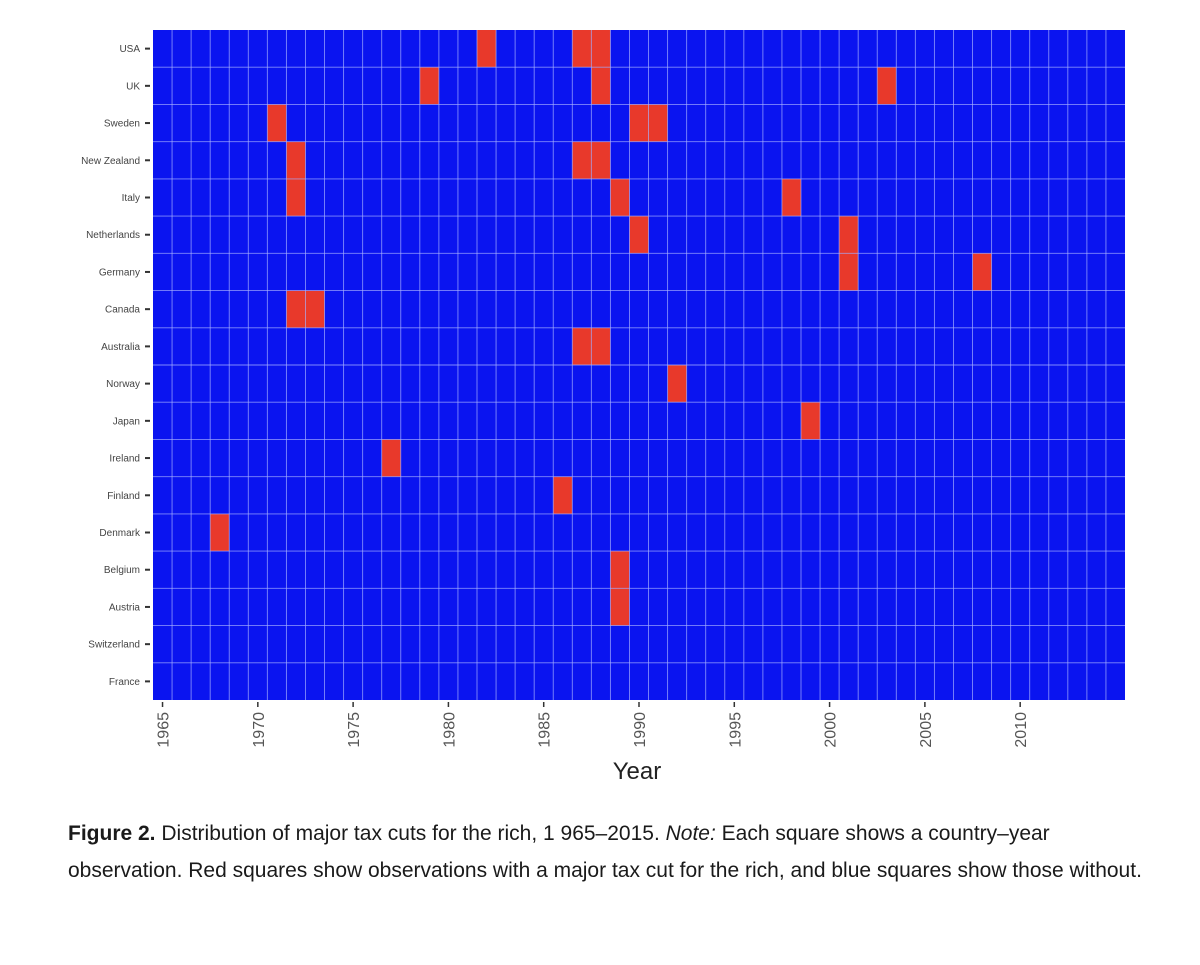 Image resolution: width=1200 pixels, height=965 pixels. What do you see at coordinates (125, 682) in the screenshot?
I see `y-tick-label: France` at bounding box center [125, 682].